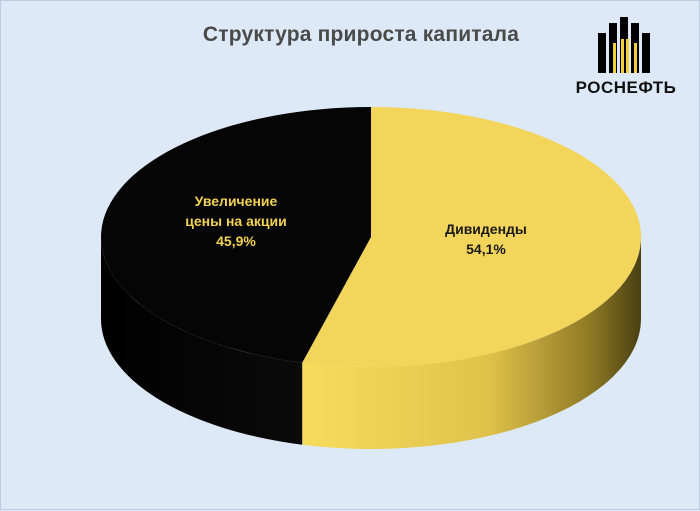  What do you see at coordinates (361, 34) in the screenshot?
I see `chart-title: Структура прироста капитала` at bounding box center [361, 34].